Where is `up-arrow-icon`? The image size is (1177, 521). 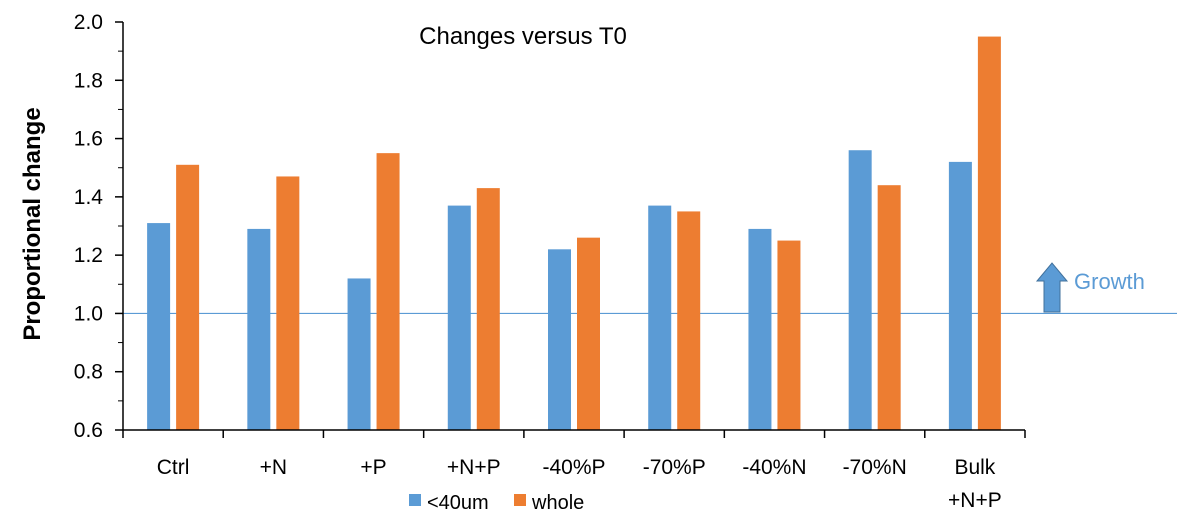
up-arrow-icon is located at coordinates (1052, 287).